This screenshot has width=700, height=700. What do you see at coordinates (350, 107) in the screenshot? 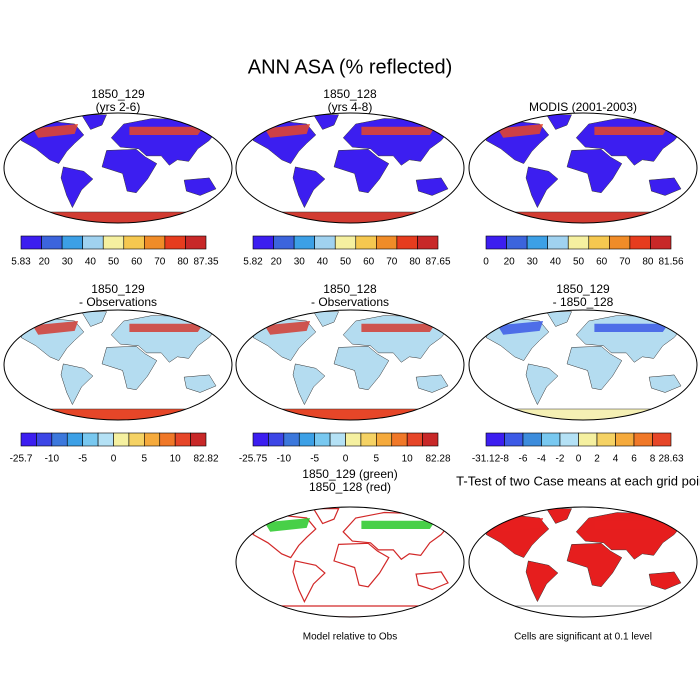
I see `panel-title: (yrs 4-8)` at bounding box center [350, 107].